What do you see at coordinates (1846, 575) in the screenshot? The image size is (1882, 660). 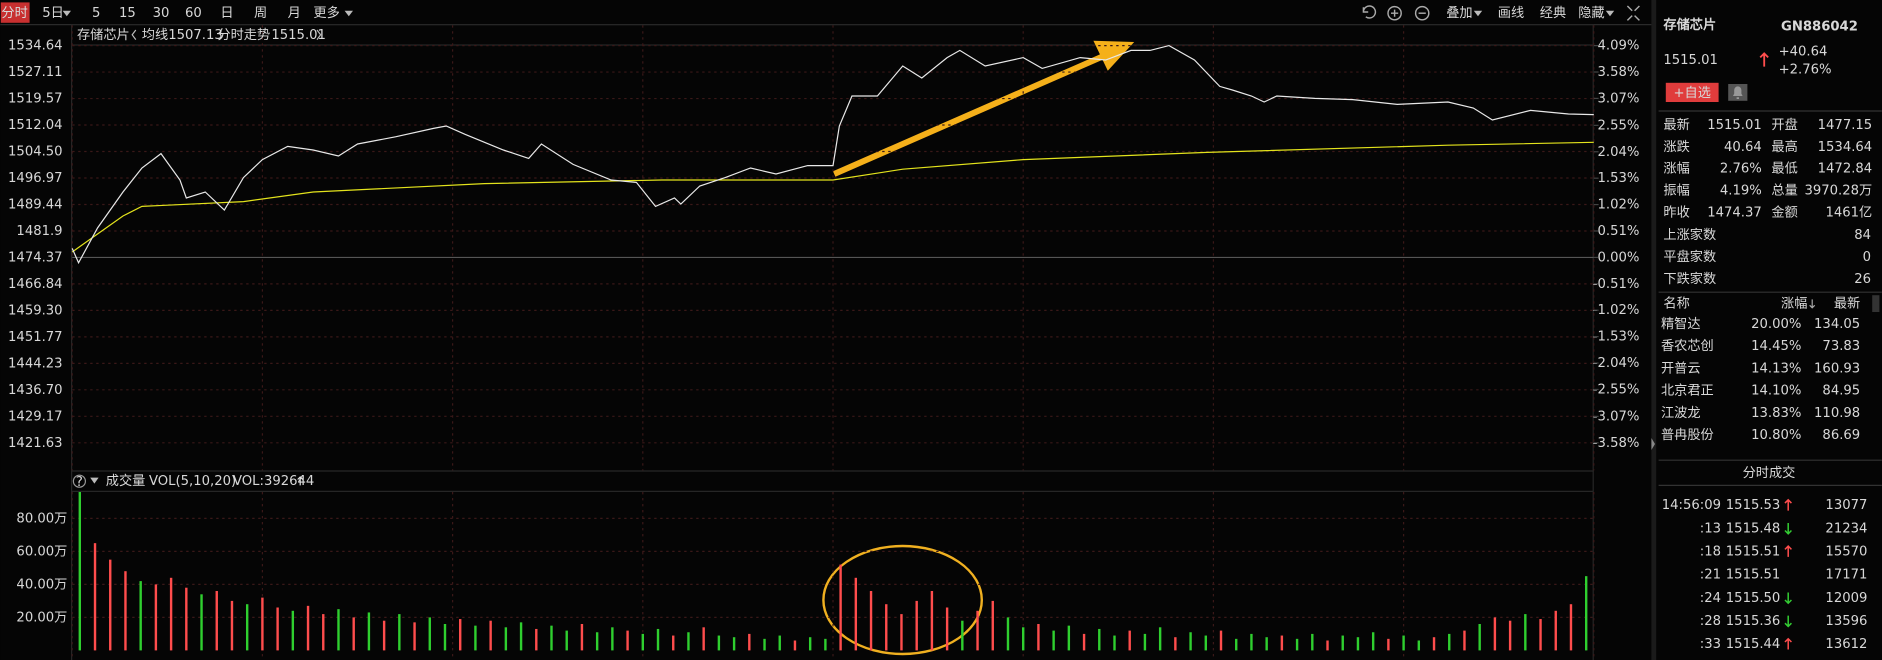 I see `trade-volume: 17171` at bounding box center [1846, 575].